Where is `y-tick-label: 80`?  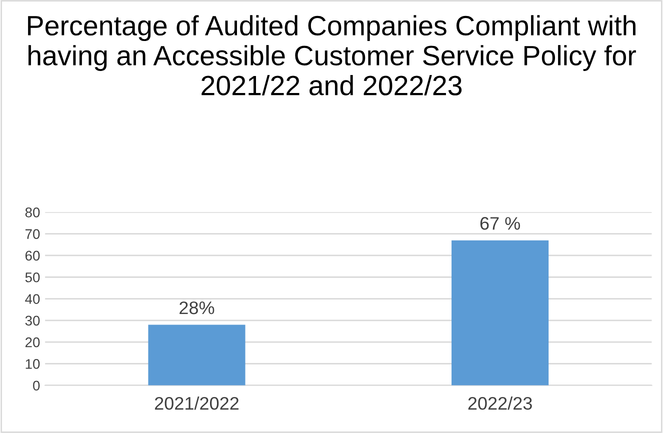 y-tick-label: 80 is located at coordinates (32, 213).